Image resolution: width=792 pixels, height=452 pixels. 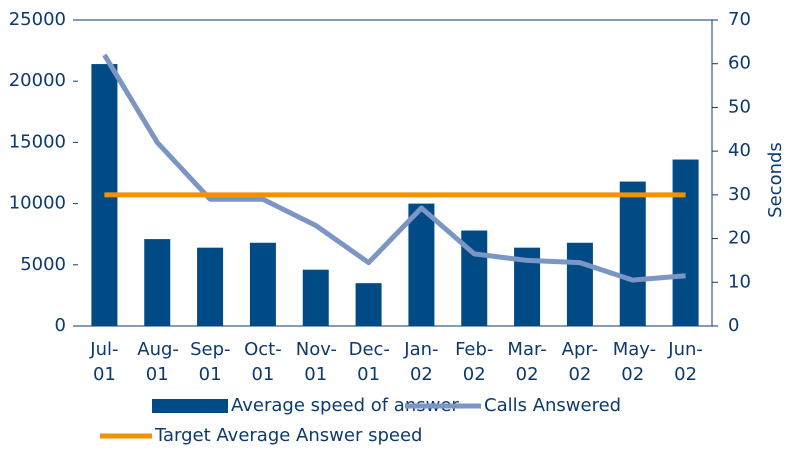 I want to click on x-tick-label: Jul-01, so click(x=104, y=362).